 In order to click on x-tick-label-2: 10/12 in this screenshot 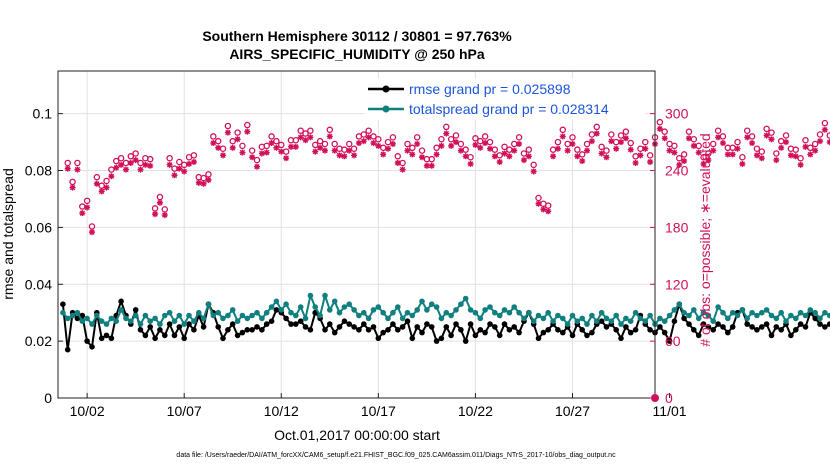, I will do `click(281, 411)`.